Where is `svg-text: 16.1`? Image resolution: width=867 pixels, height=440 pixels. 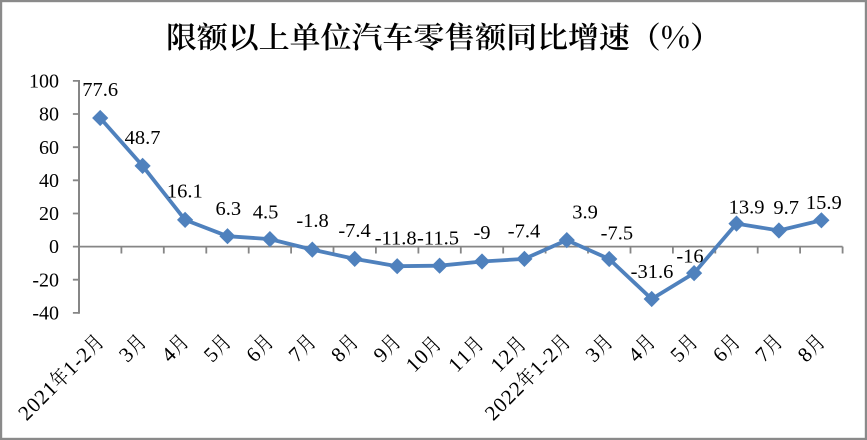 svg-text: 16.1 is located at coordinates (185, 192).